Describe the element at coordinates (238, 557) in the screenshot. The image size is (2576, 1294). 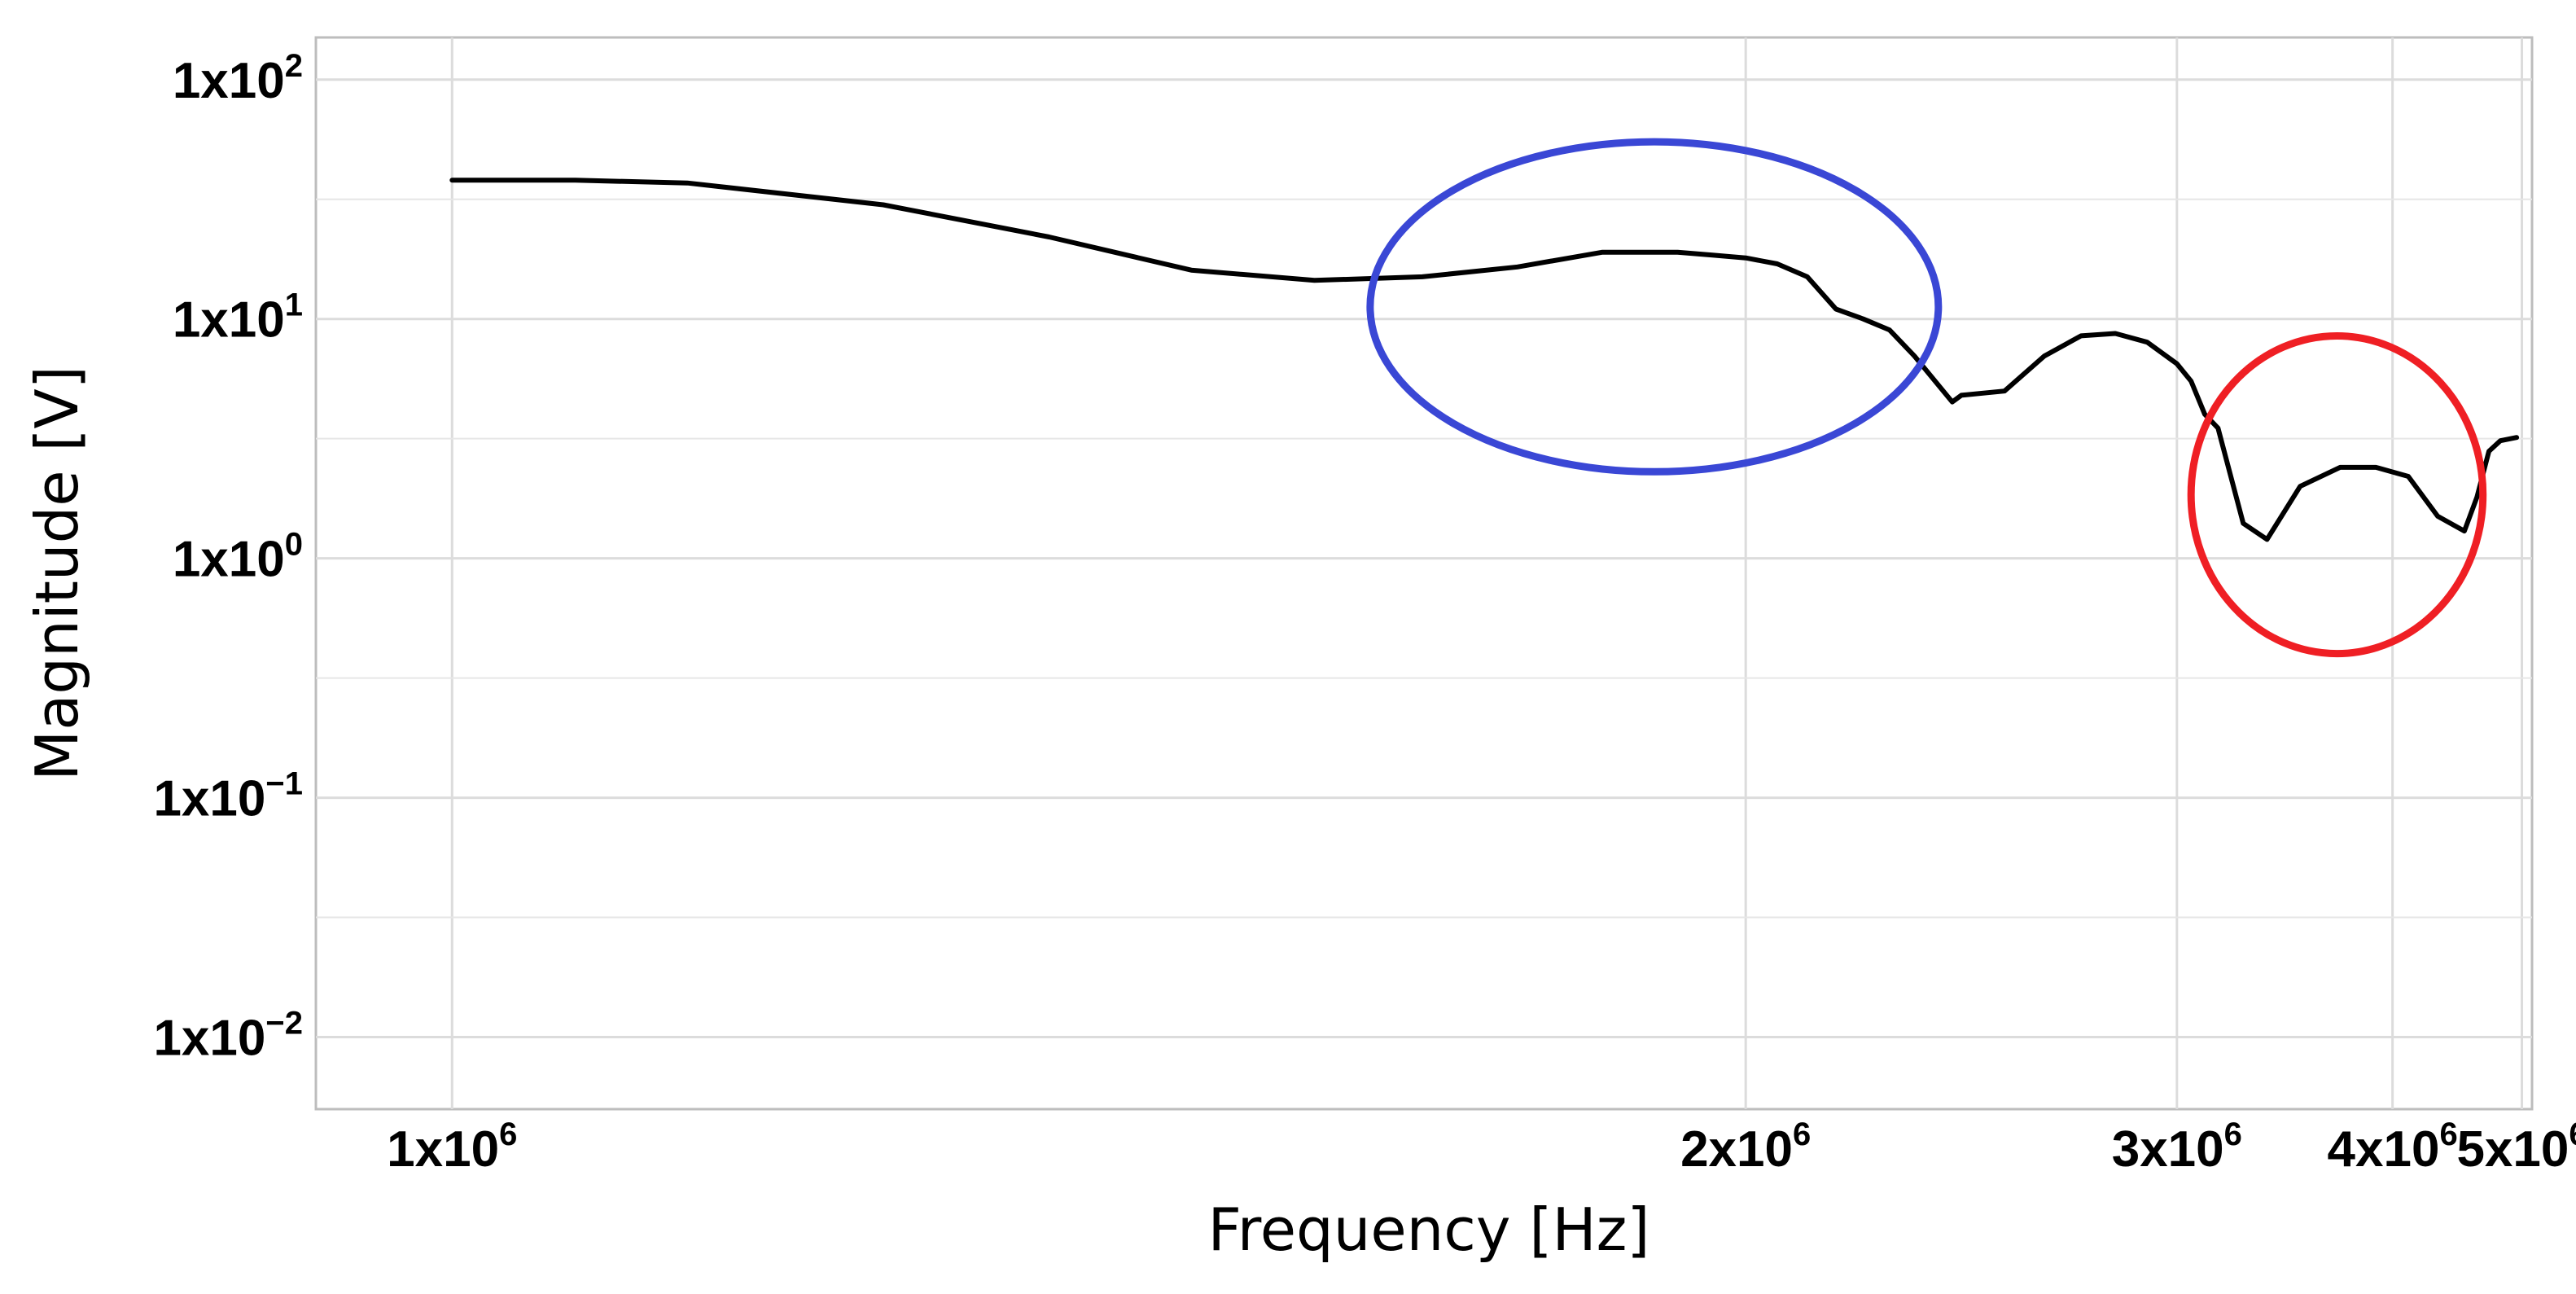
I see `y-tick-label-3: 1x100` at that location.